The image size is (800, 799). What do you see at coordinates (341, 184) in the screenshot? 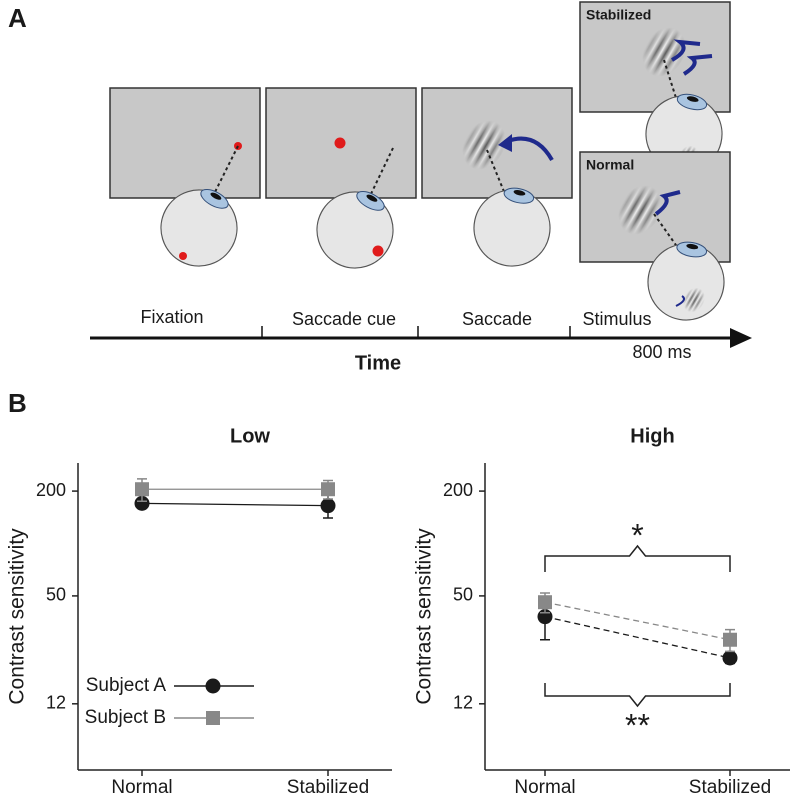
I see `cue-scene` at bounding box center [341, 184].